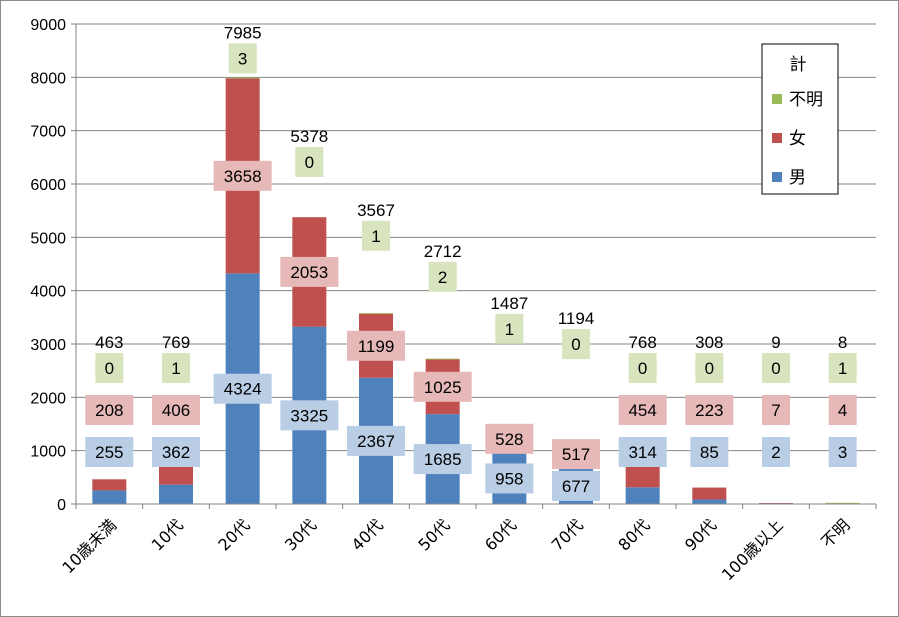 The width and height of the screenshot is (899, 617). I want to click on x-tick-label: 40代, so click(367, 534).